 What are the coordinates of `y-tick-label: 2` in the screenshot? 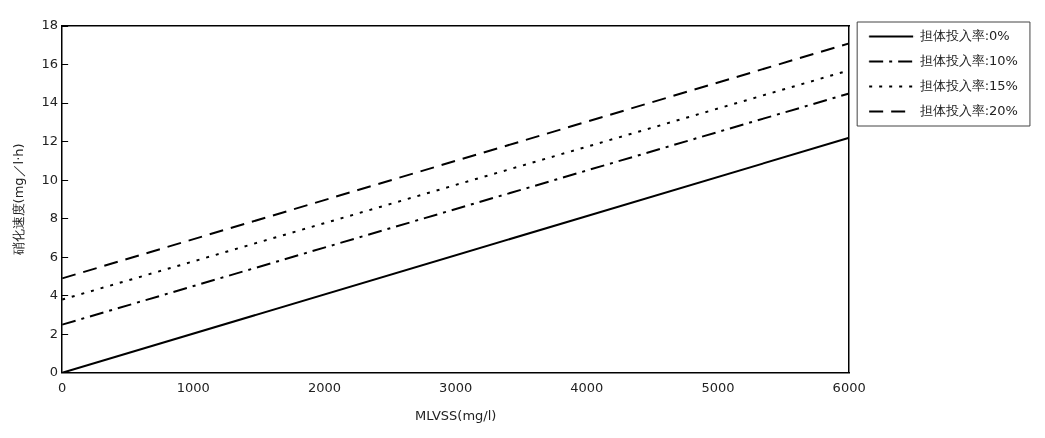 It's located at (54, 333).